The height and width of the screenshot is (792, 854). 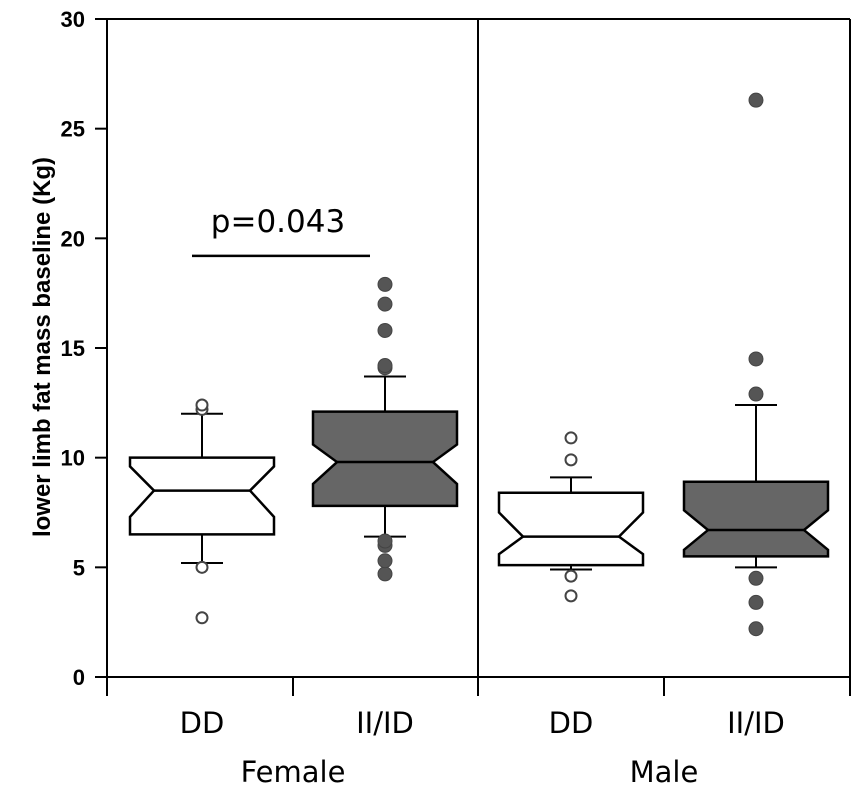 I want to click on p-value-label: p=0.043, so click(x=278, y=222).